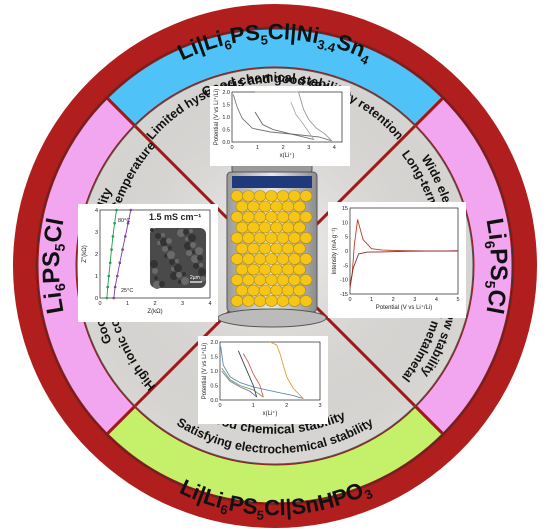 The image size is (550, 530). Describe the element at coordinates (226, 106) in the screenshot. I see `y-tick-label: 1.5` at that location.